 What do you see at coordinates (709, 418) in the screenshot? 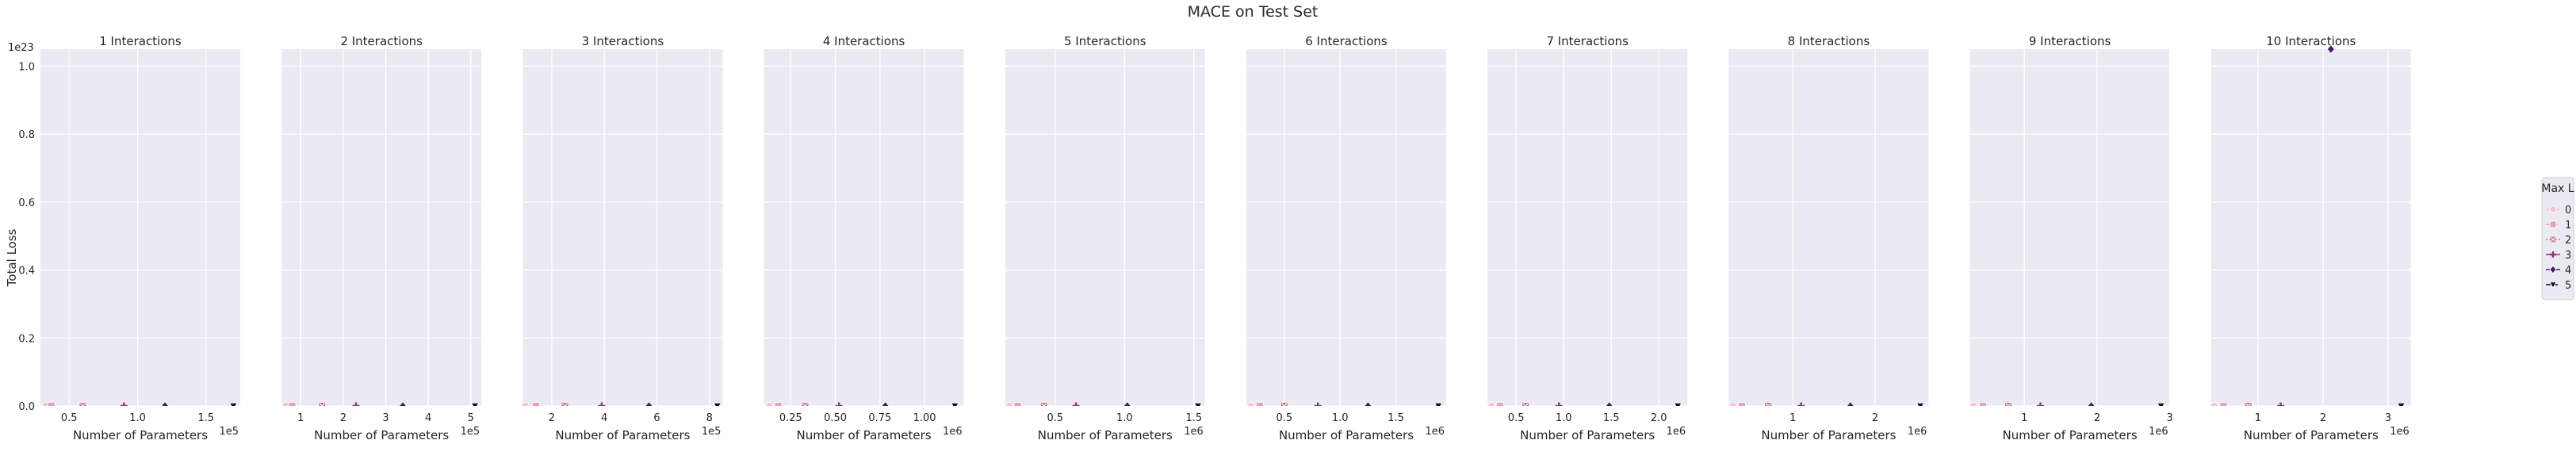
I see `x-tick-label: 8` at bounding box center [709, 418].